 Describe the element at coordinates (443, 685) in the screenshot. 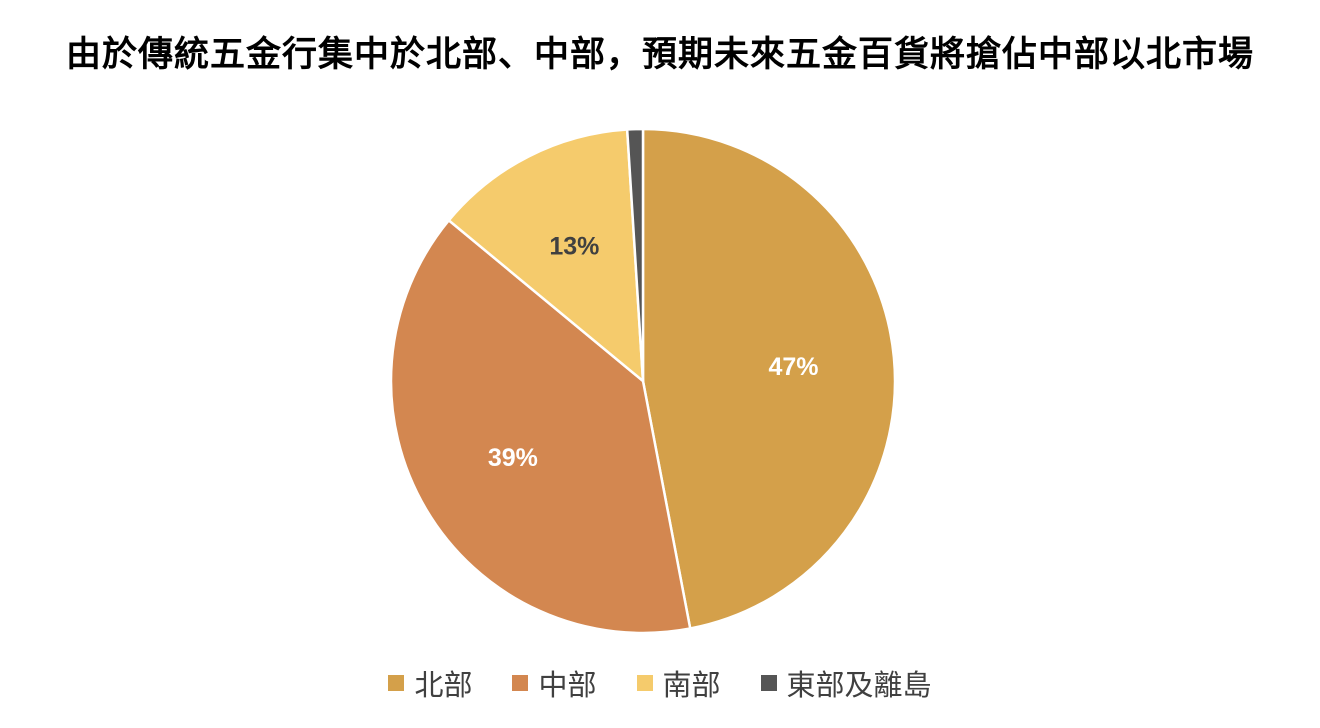

I see `legend-label: 北部` at that location.